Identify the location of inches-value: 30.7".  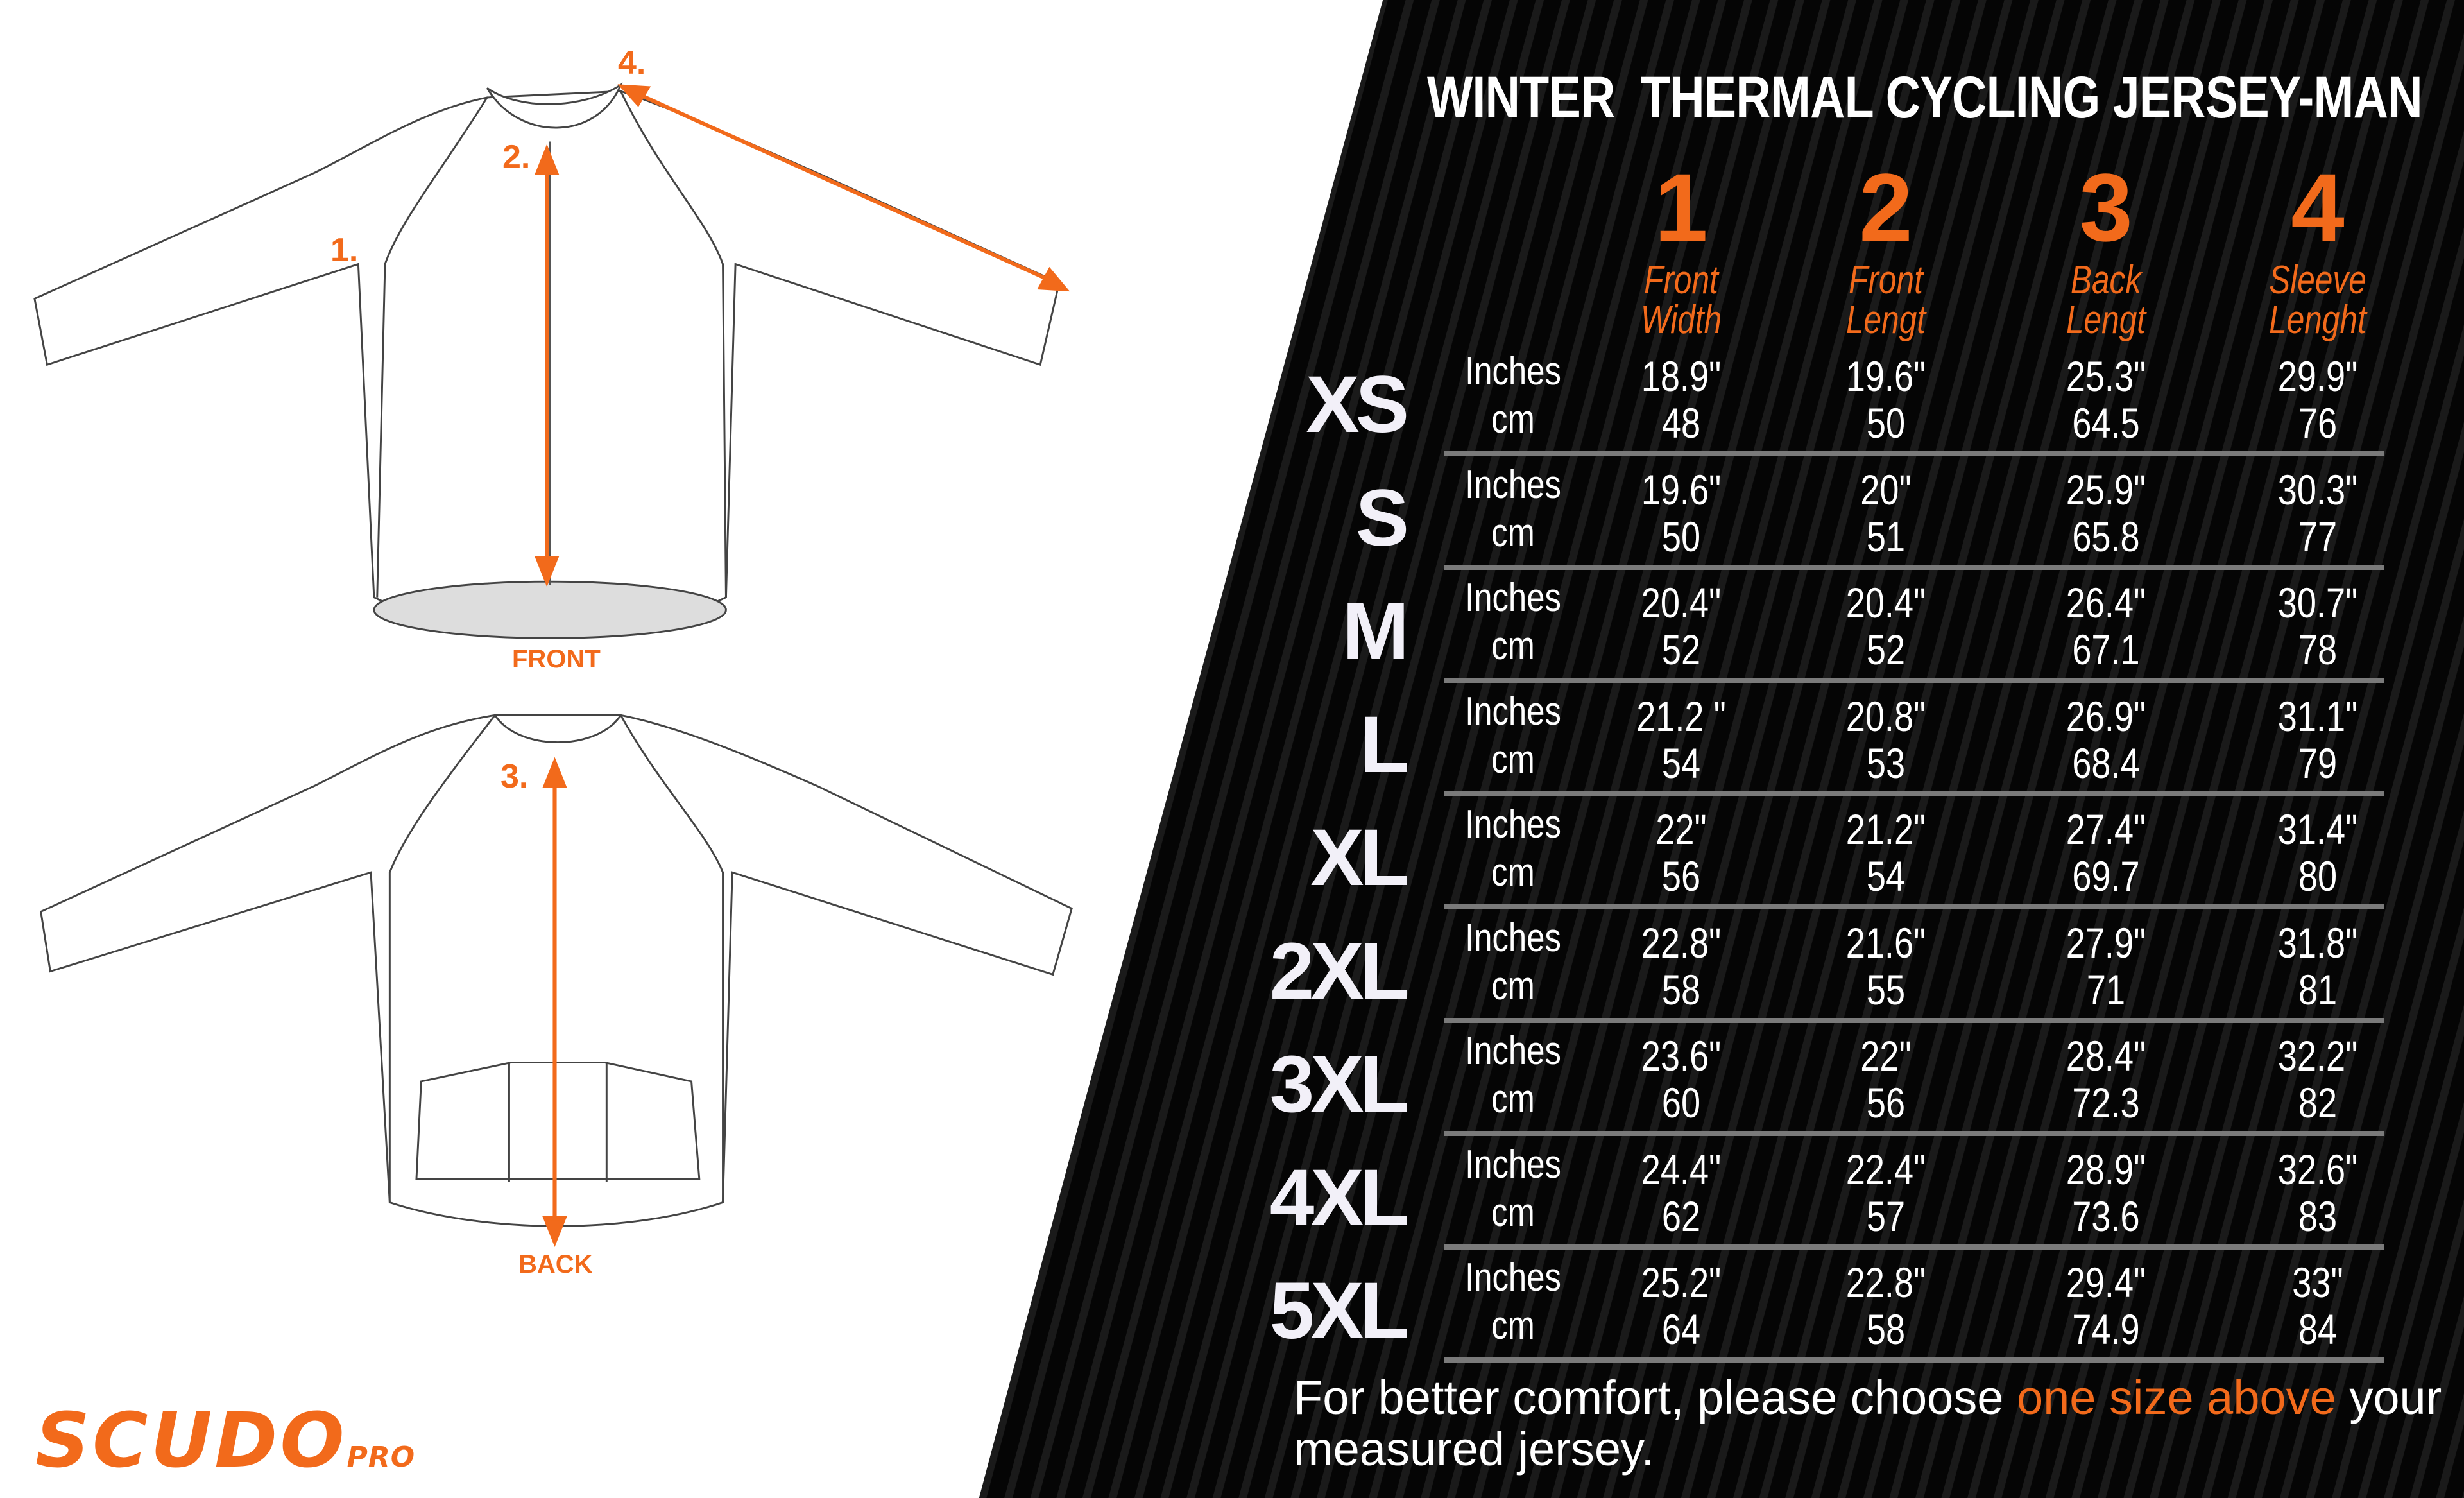
(2318, 602).